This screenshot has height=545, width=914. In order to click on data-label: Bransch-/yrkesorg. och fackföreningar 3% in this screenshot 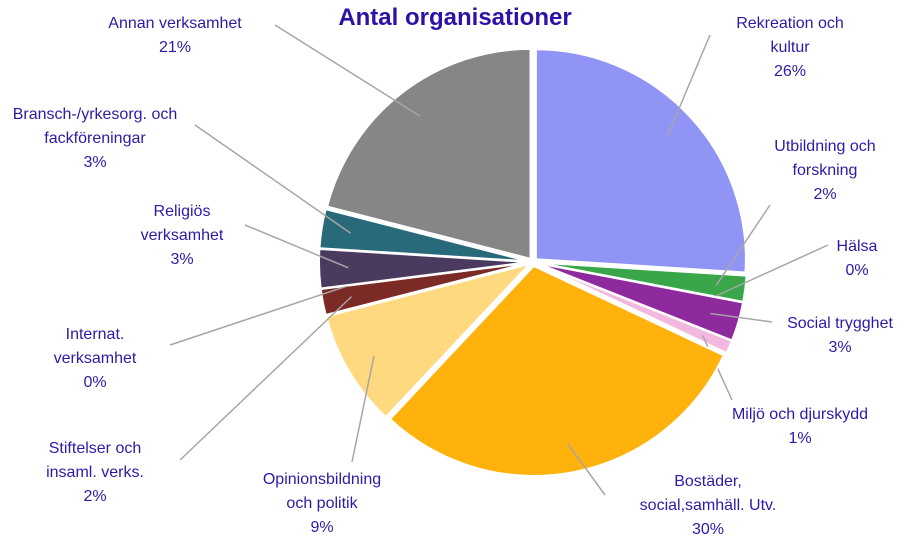, I will do `click(95, 139)`.